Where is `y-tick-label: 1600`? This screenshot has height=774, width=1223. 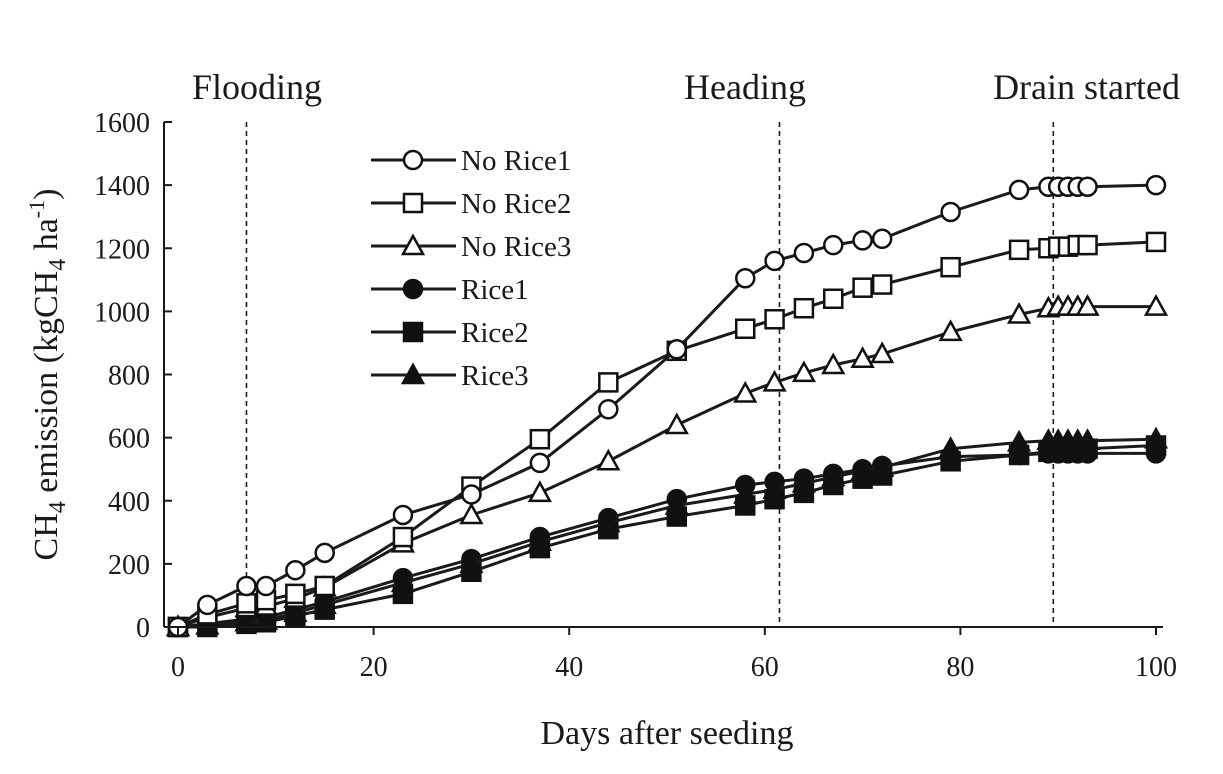
y-tick-label: 1600 is located at coordinates (122, 123).